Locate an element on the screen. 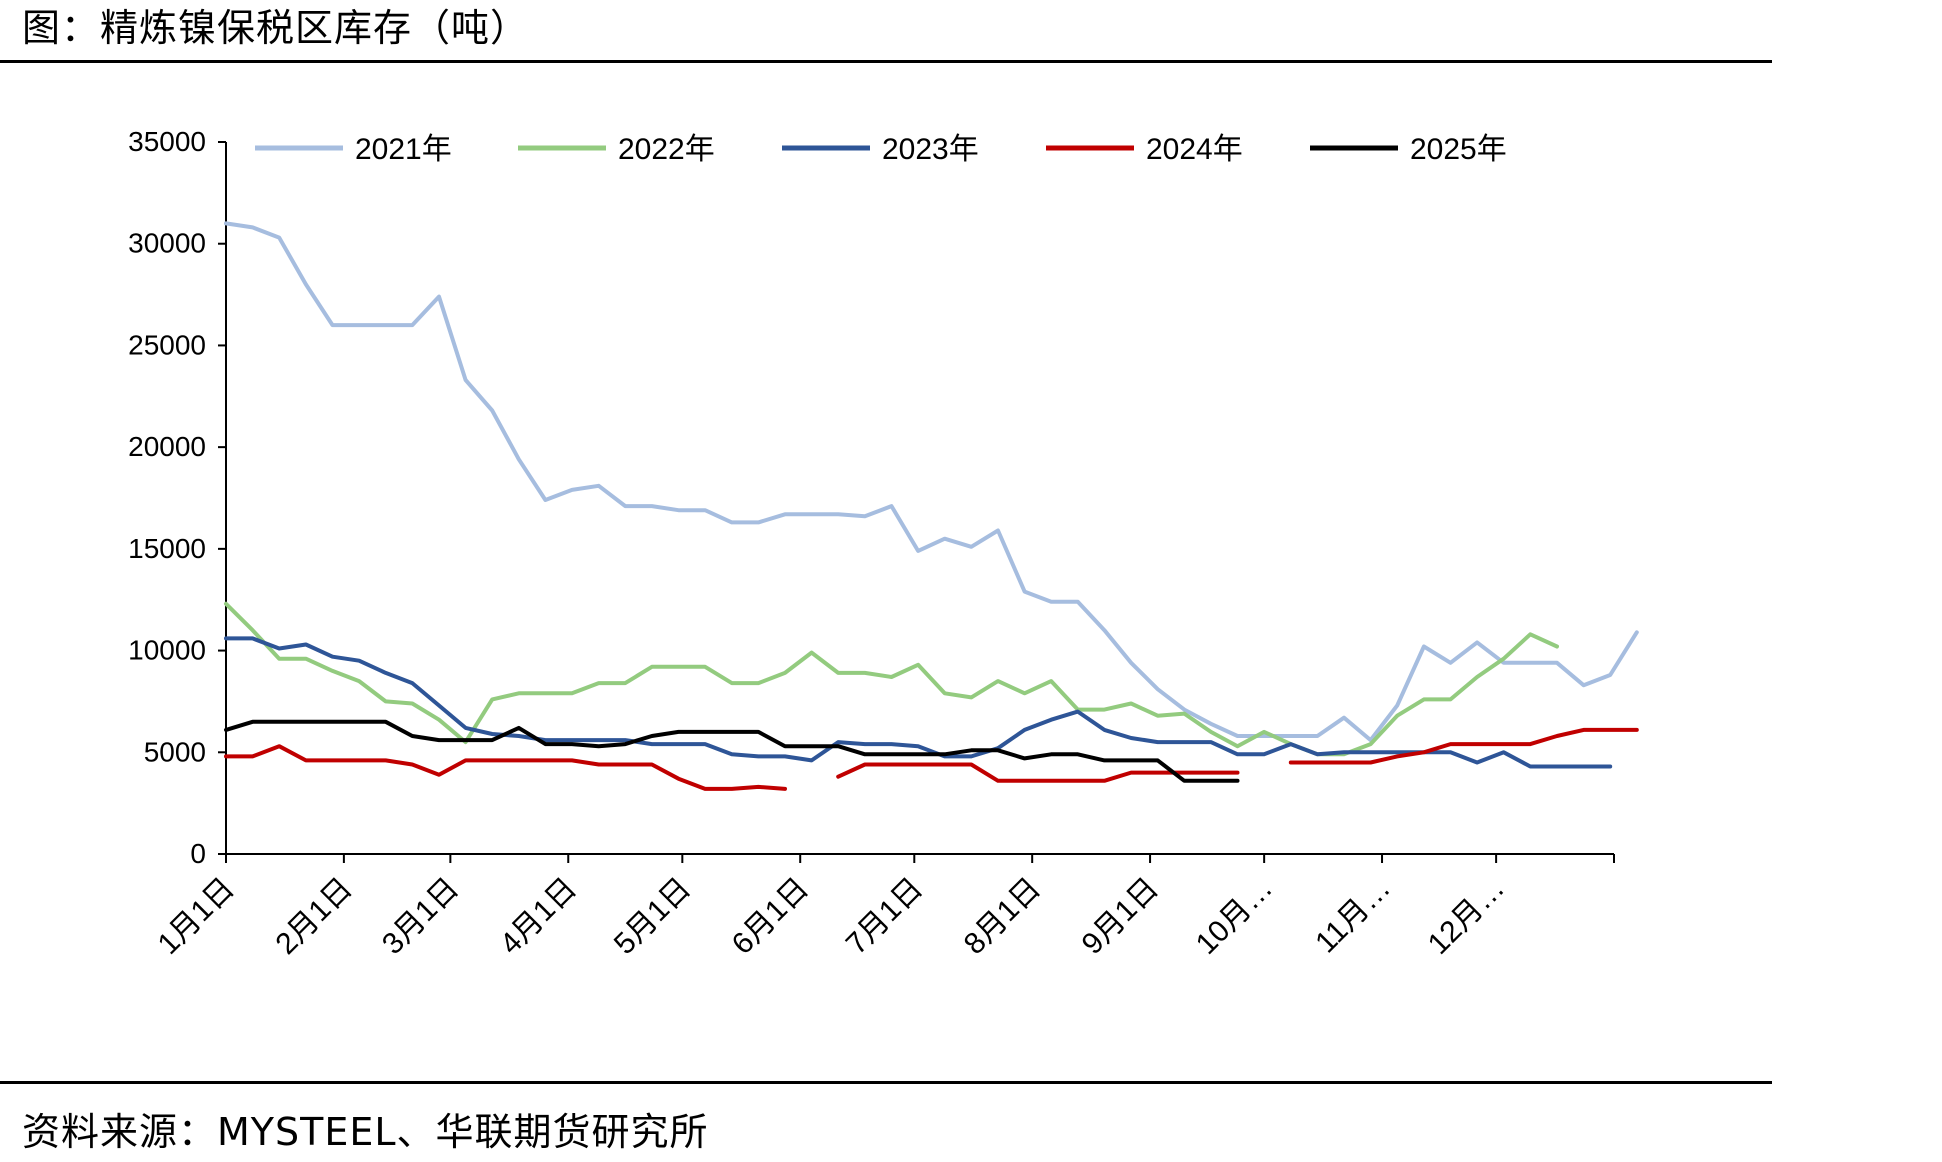 The image size is (1942, 1162). y-tick-label: 0 is located at coordinates (198, 853).